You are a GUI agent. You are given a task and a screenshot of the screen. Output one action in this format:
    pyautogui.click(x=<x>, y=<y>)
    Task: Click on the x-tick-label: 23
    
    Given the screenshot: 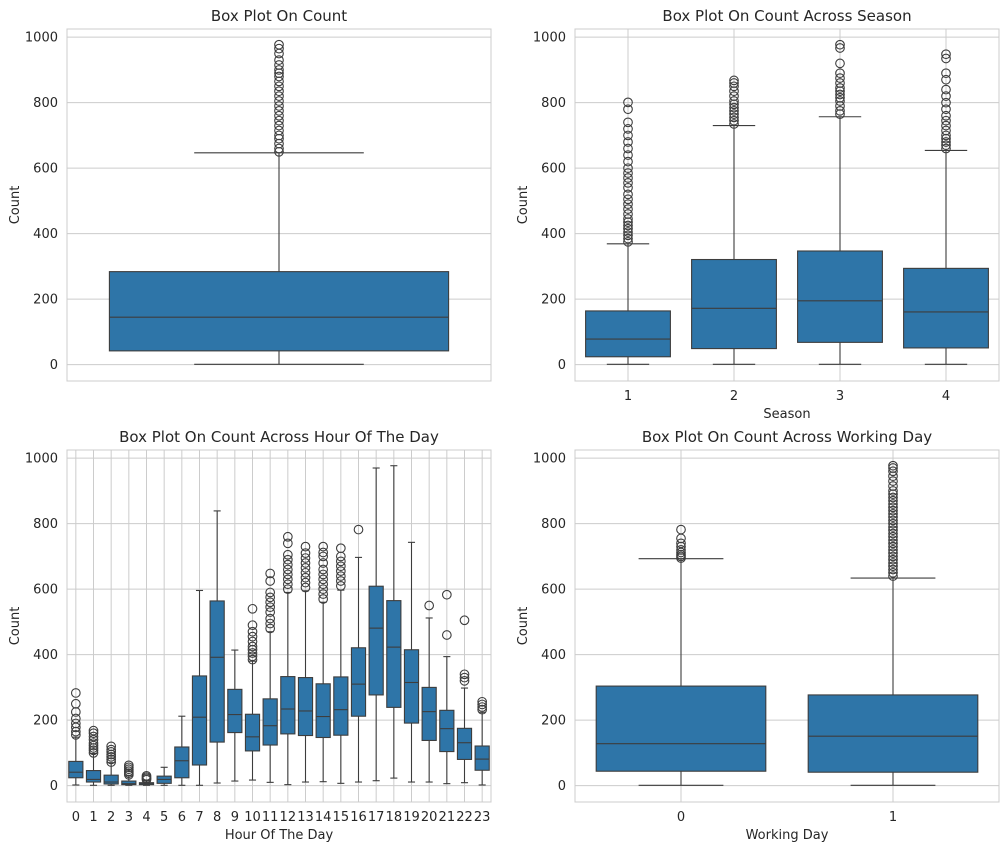 What is the action you would take?
    pyautogui.click(x=482, y=817)
    